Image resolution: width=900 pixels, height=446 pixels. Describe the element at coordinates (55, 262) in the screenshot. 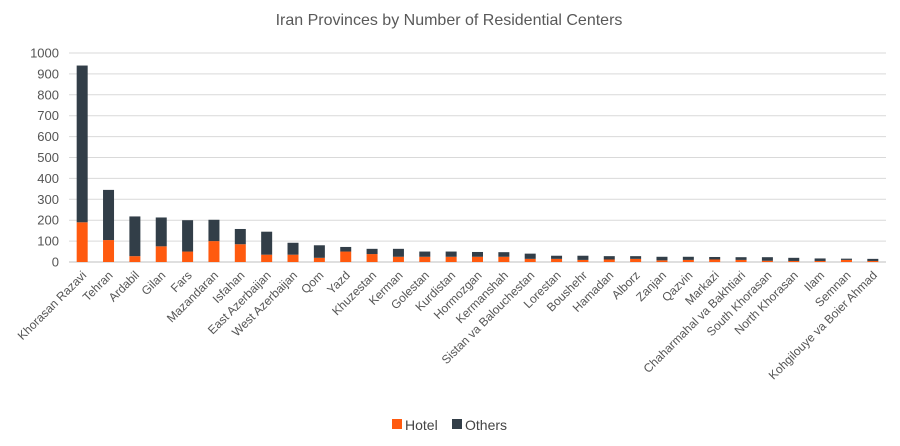

I see `y-tick-label-0: 0` at that location.